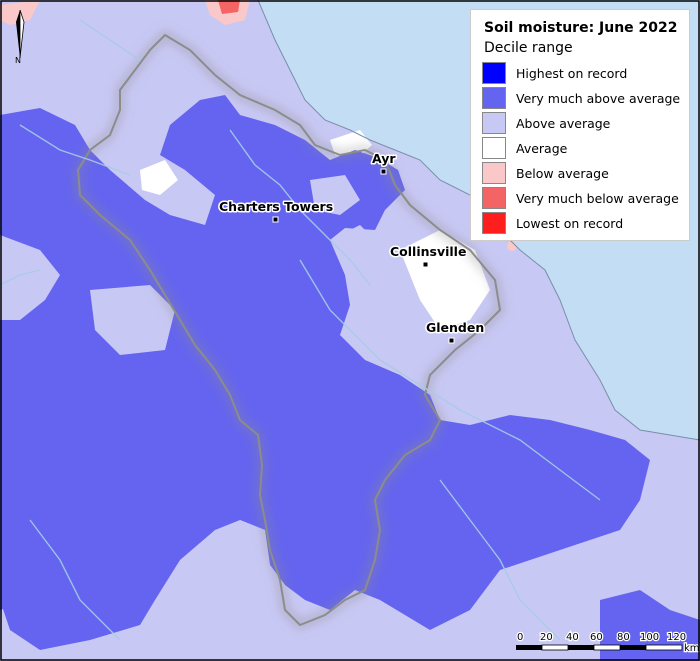 The image size is (700, 661). I want to click on scale-tick: 20, so click(546, 637).